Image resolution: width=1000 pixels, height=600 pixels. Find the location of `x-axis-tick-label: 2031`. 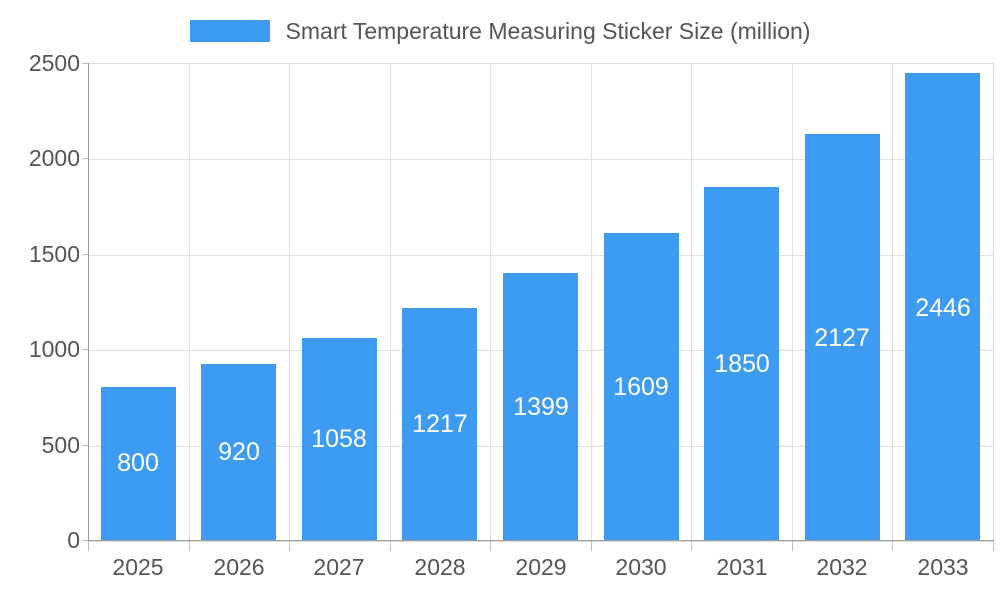

x-axis-tick-label: 2031 is located at coordinates (742, 567).